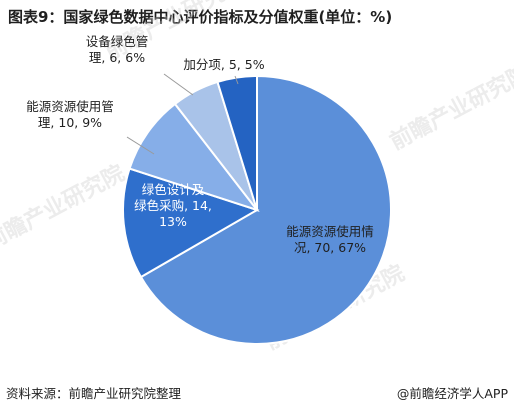 This screenshot has width=514, height=412. Describe the element at coordinates (173, 189) in the screenshot. I see `slice-label-line: 绿色设计及` at that location.